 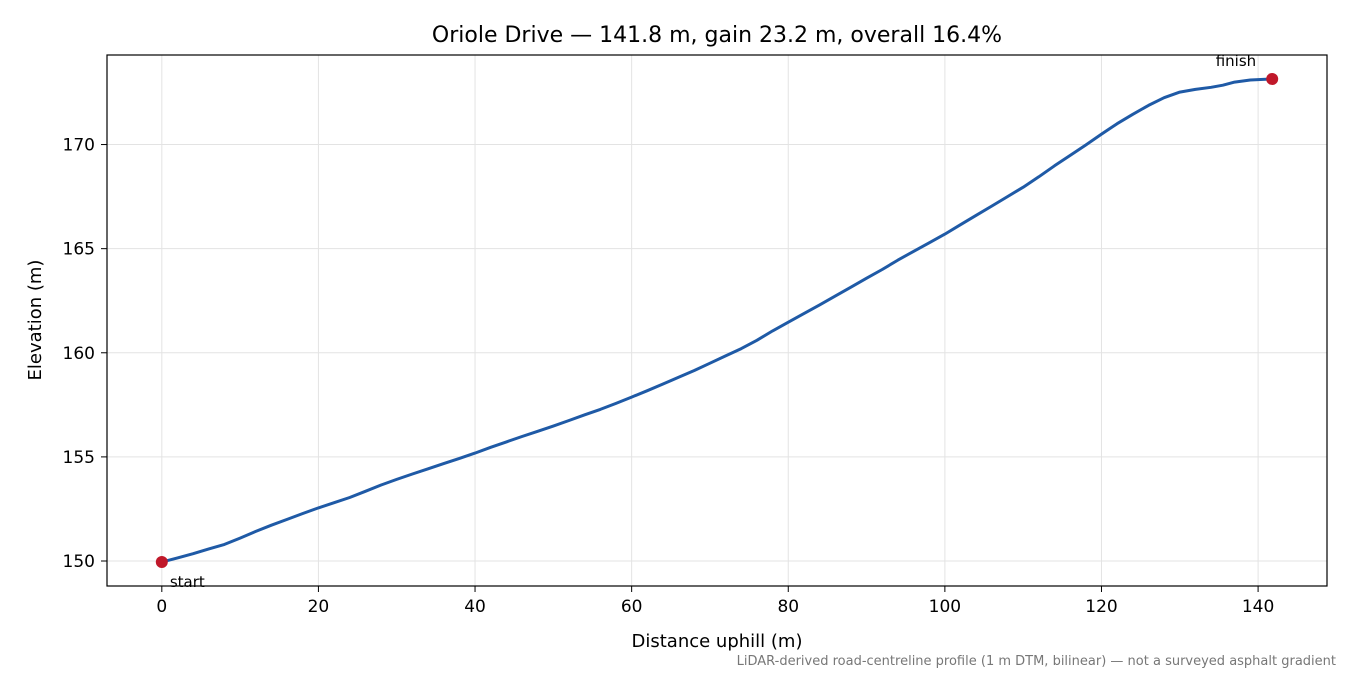 I want to click on x-axis-ticks: 0 20 40 60 80 100 120 140, so click(x=715, y=601).